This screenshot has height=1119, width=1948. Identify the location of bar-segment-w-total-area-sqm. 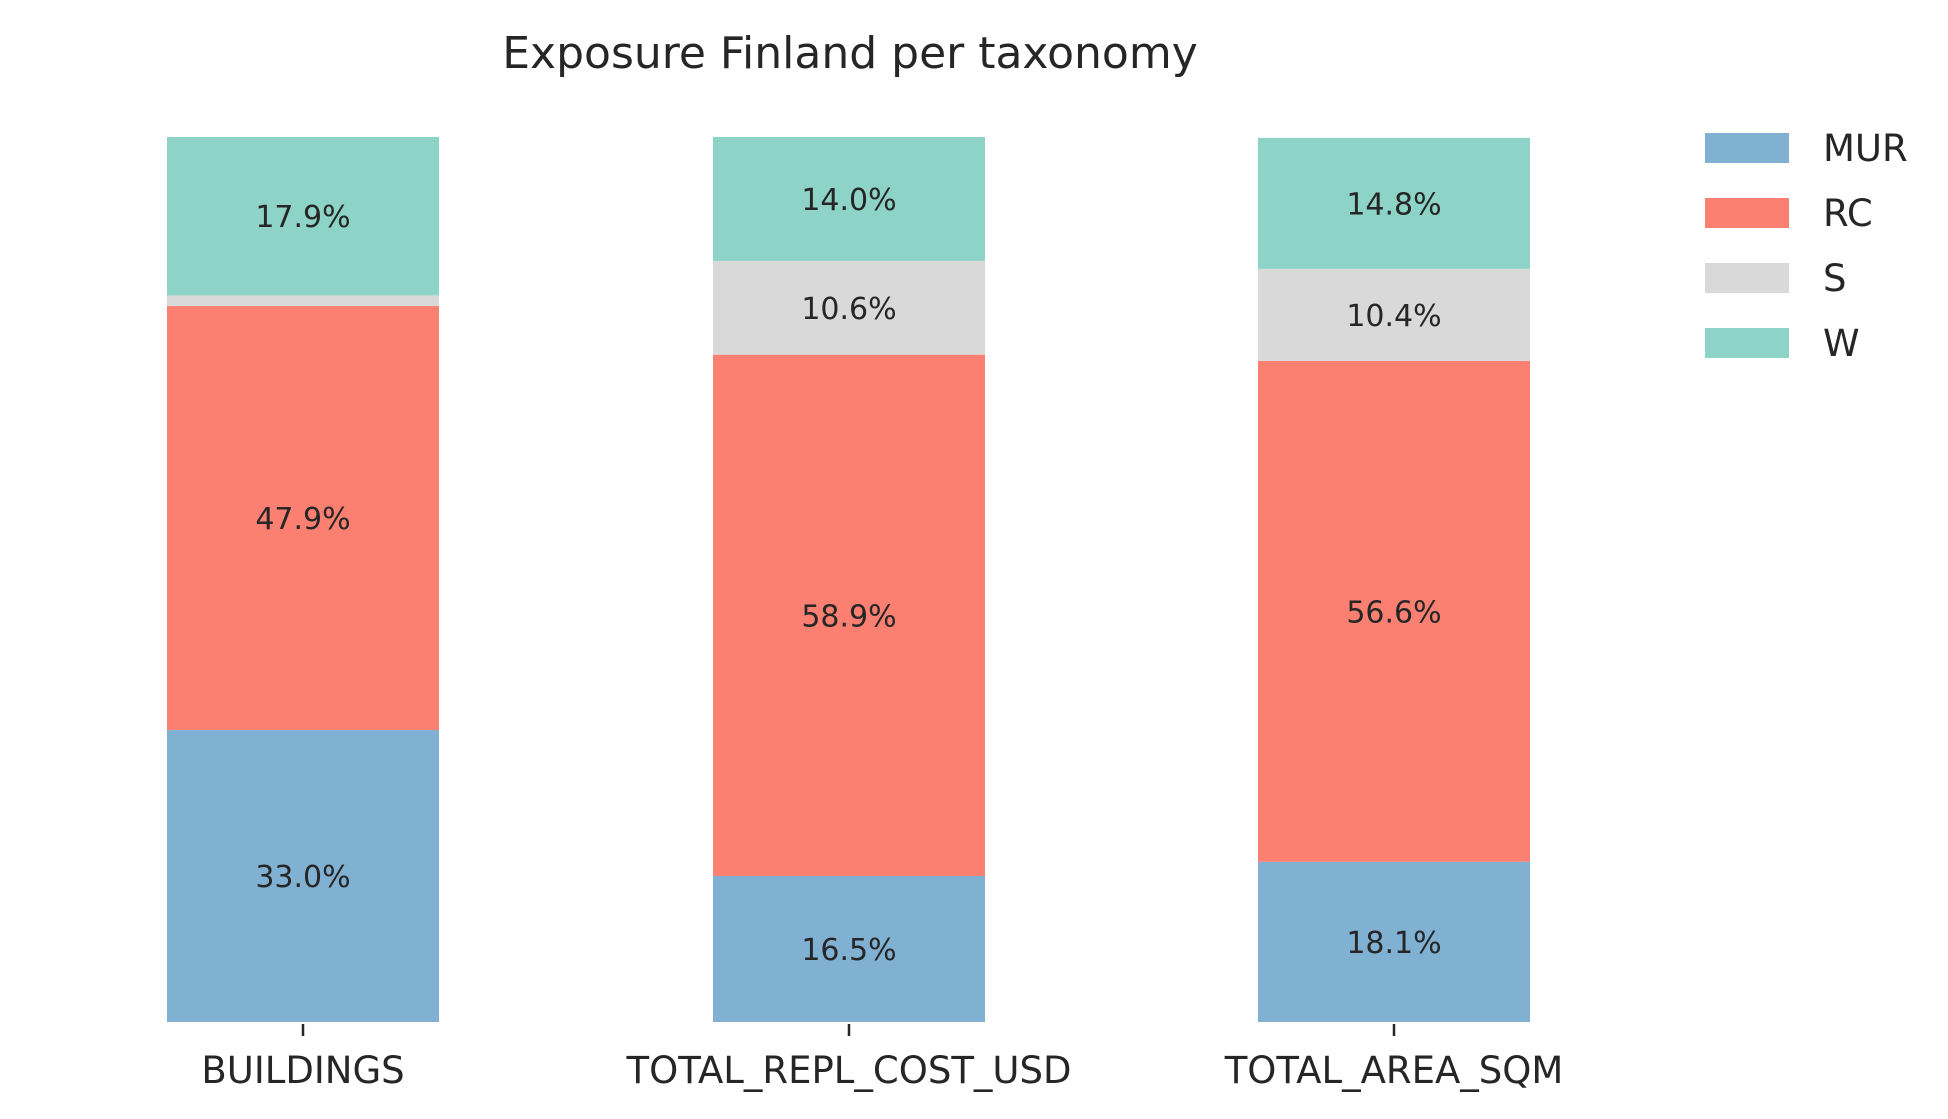
(1394, 203).